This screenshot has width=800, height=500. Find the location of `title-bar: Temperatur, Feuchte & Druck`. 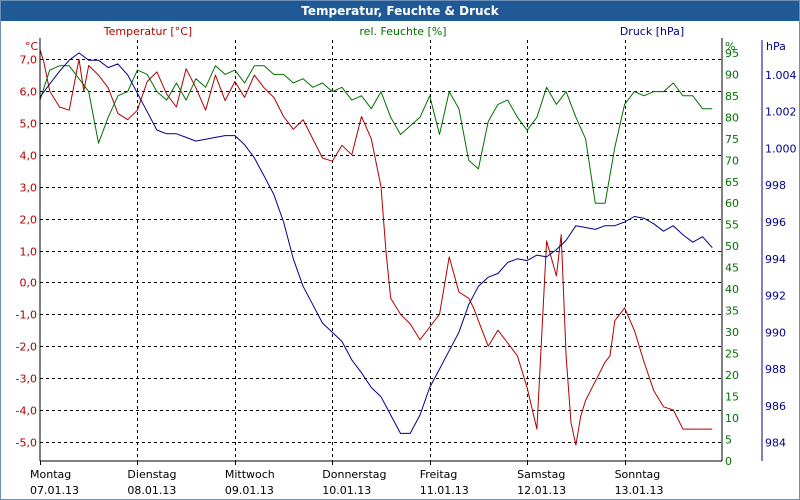

title-bar: Temperatur, Feuchte & Druck is located at coordinates (400, 11).